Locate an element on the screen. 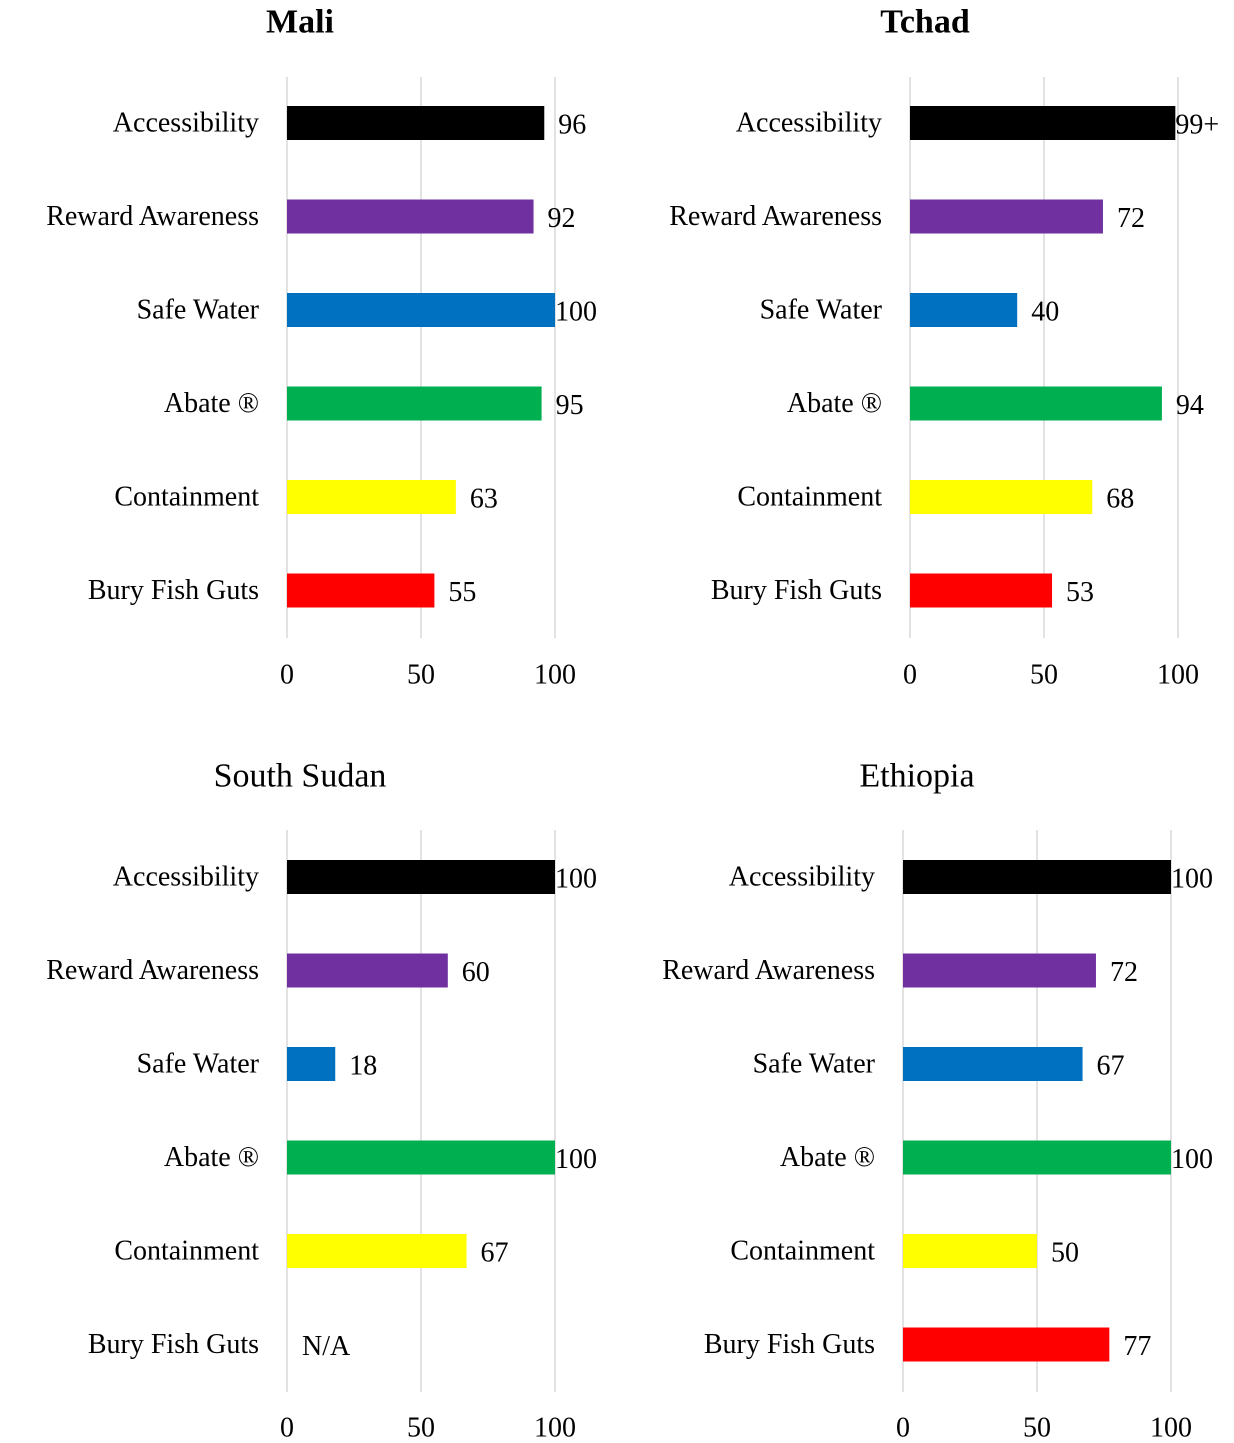  data-label: 68 is located at coordinates (1120, 499).